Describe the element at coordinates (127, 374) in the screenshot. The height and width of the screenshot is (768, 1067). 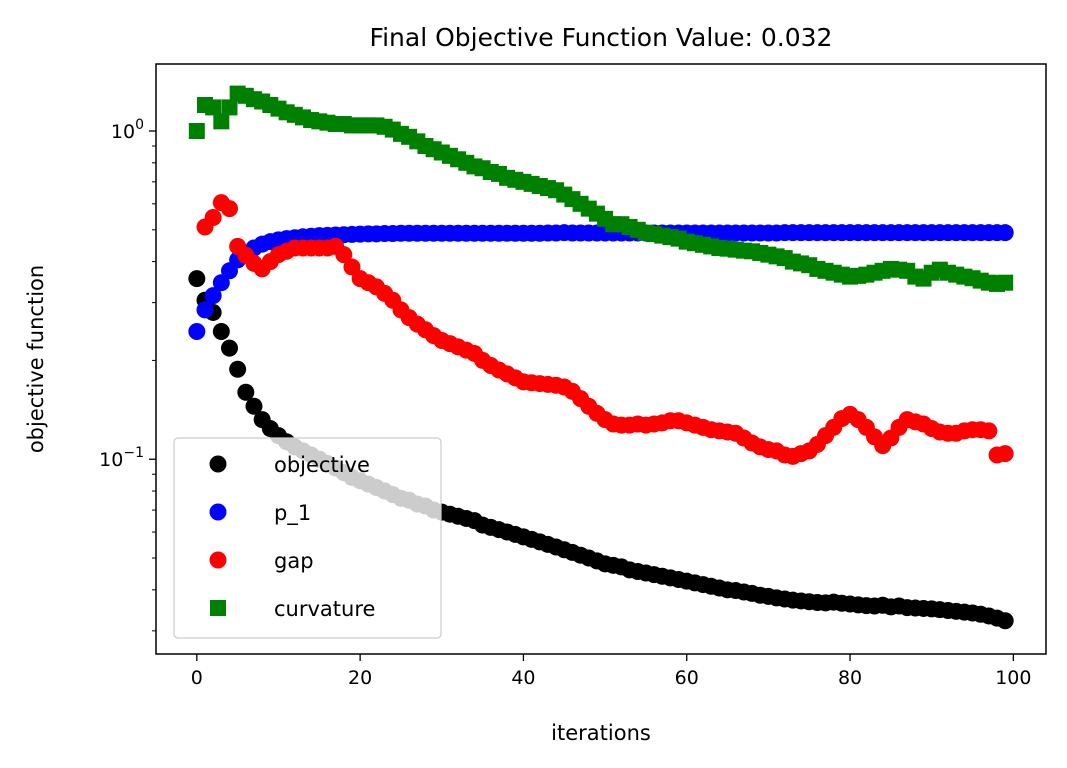
I see `y-axis: 10⁰ 10⁻¹` at that location.